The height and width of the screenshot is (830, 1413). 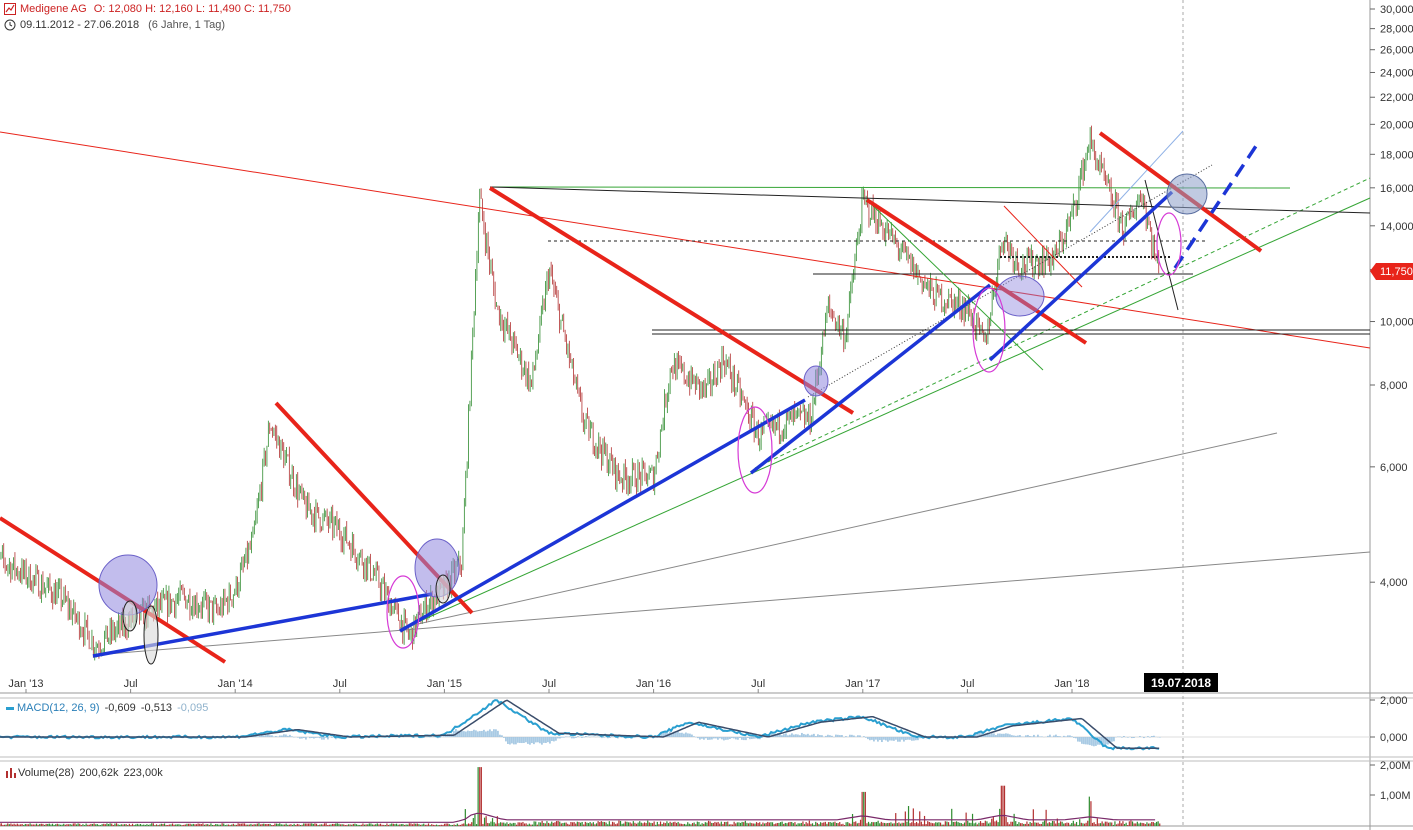 I want to click on y-tick-label: 28,000, so click(x=1396, y=30).